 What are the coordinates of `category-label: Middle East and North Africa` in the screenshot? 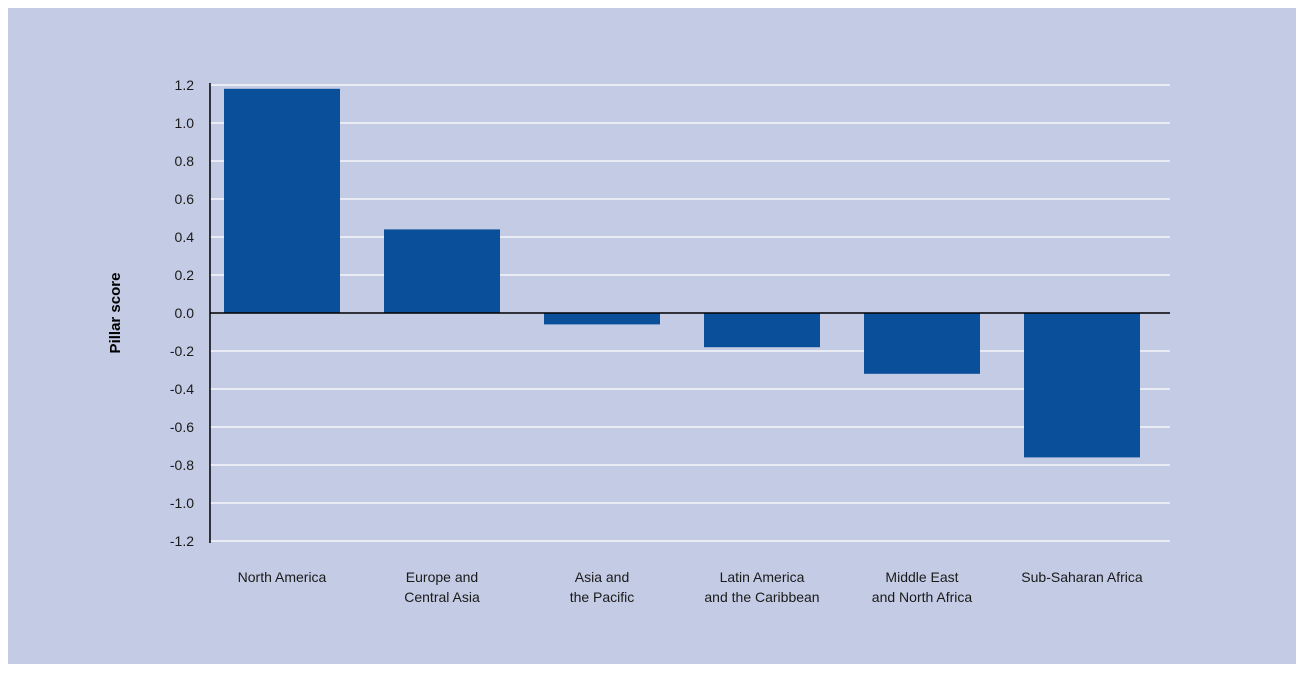 It's located at (922, 587).